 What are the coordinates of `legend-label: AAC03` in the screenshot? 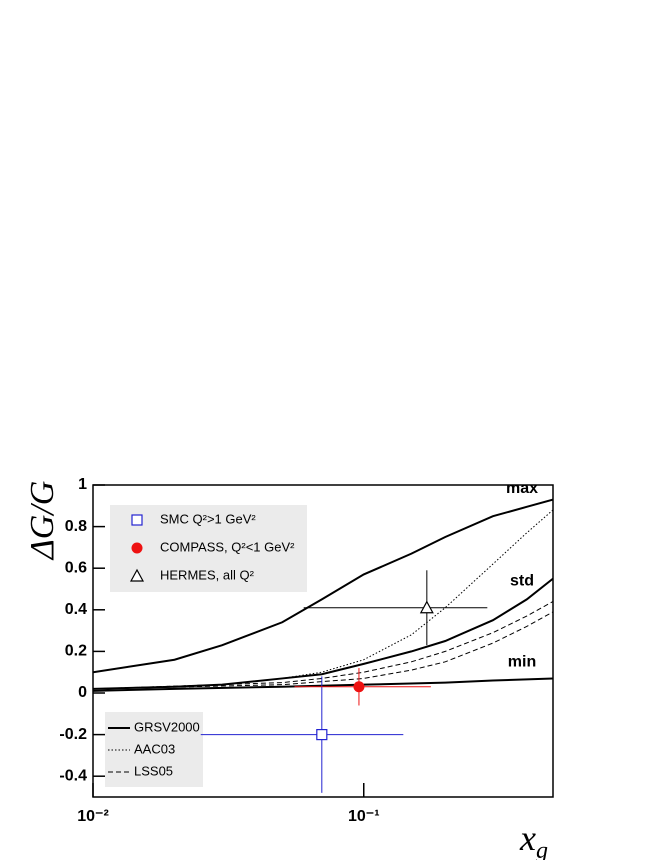 It's located at (154, 748).